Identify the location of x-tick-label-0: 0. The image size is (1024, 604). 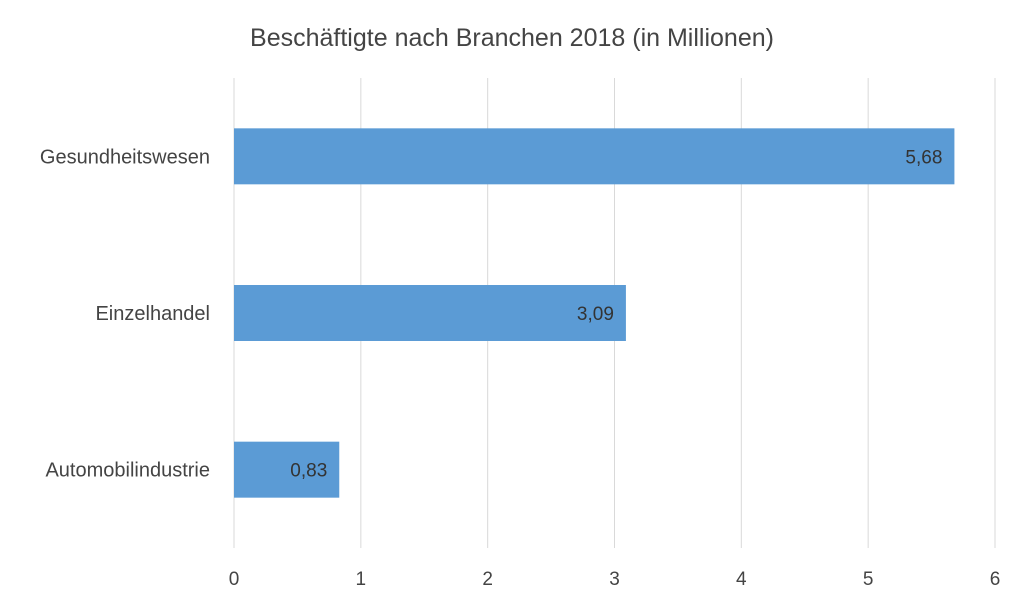
(234, 579).